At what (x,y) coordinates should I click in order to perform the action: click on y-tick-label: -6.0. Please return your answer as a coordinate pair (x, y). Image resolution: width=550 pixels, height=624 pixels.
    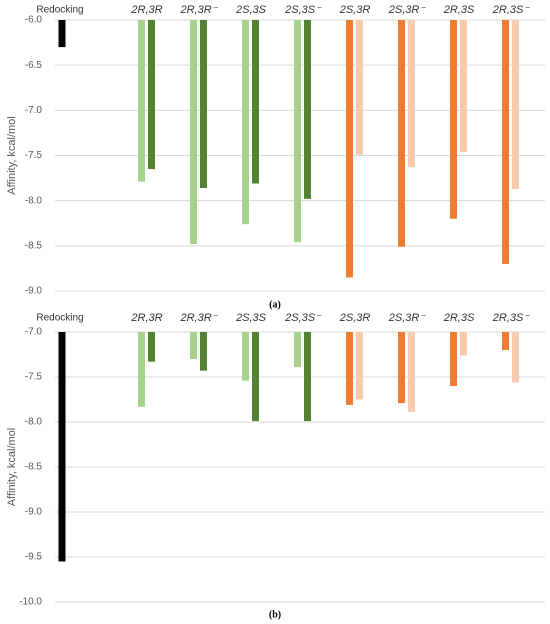
    Looking at the image, I should click on (34, 20).